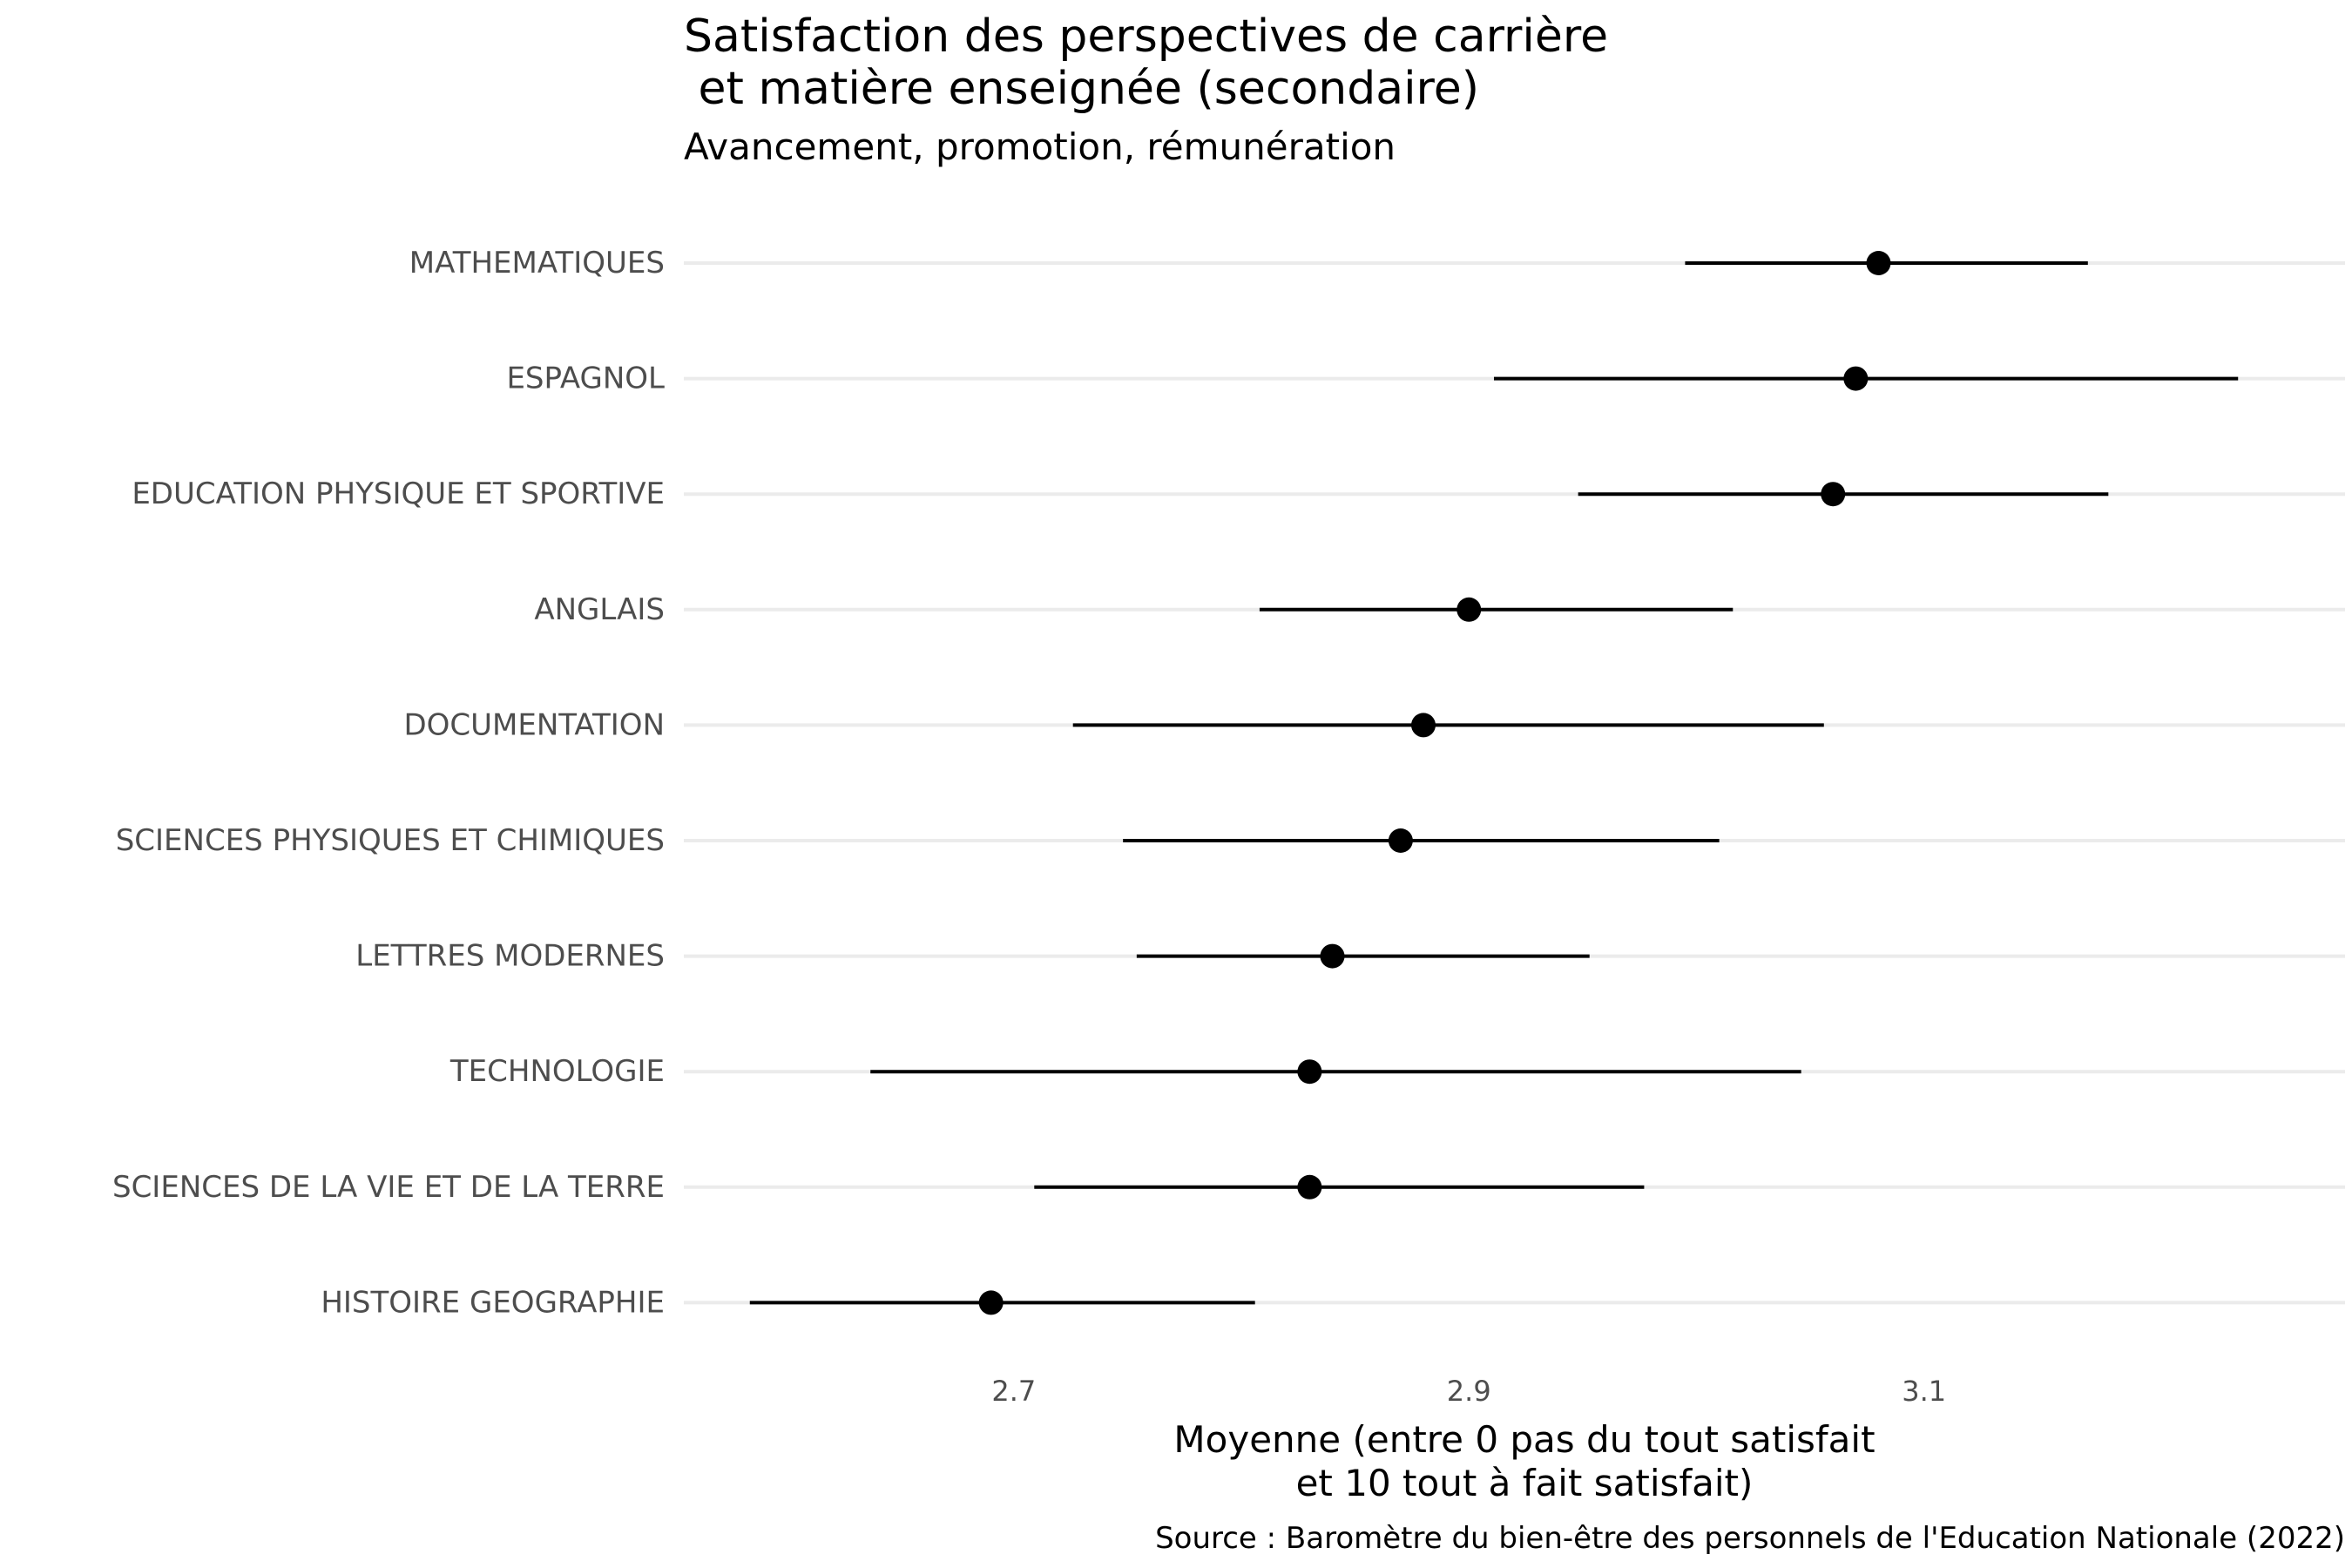 The height and width of the screenshot is (1568, 2352). I want to click on y-tick-label: ANGLAIS, so click(599, 609).